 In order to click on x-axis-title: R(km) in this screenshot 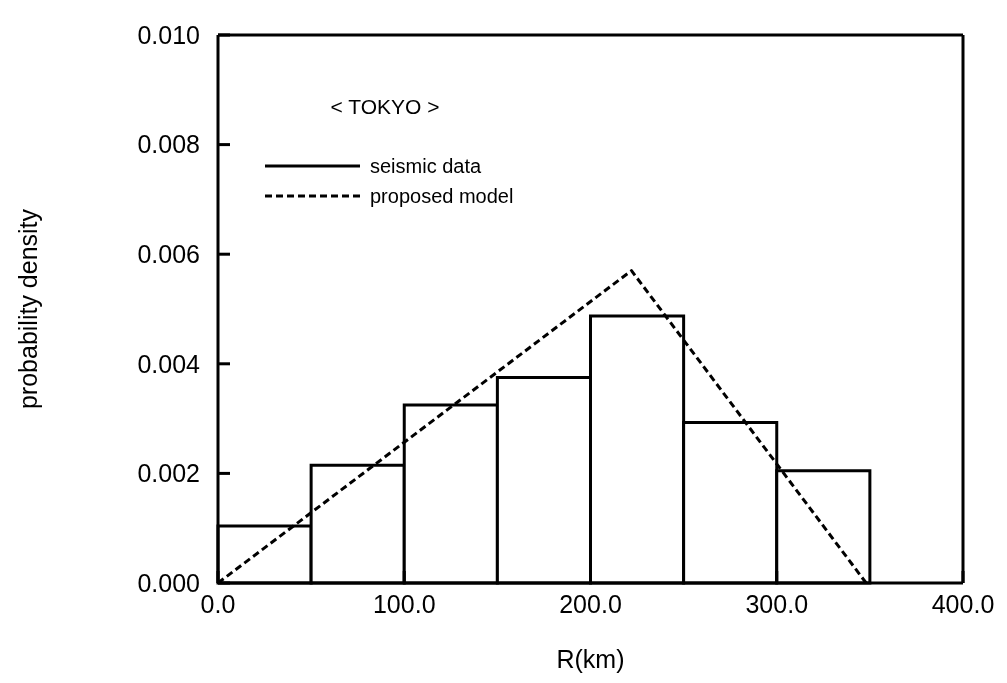, I will do `click(590, 659)`.